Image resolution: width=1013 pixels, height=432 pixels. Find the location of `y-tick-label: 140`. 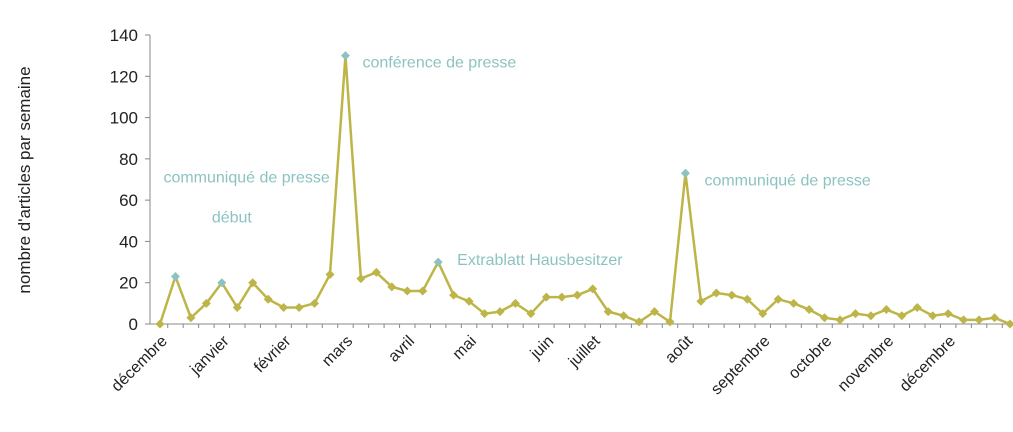

y-tick-label: 140 is located at coordinates (124, 35).